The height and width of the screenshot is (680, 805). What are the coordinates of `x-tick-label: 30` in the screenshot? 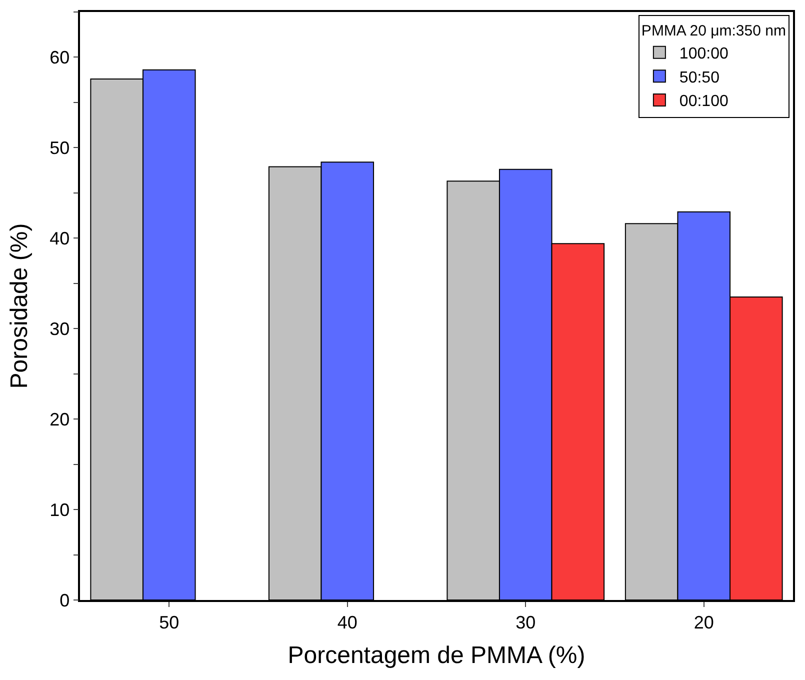 It's located at (526, 622).